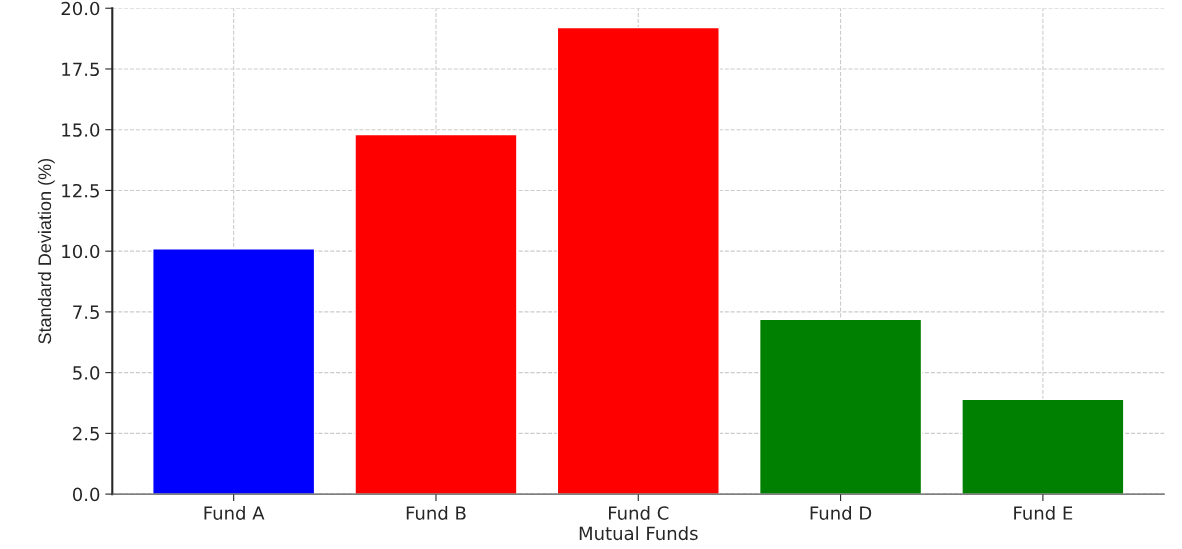 The height and width of the screenshot is (549, 1182). What do you see at coordinates (80, 190) in the screenshot?
I see `y-tick-label: 12.5` at bounding box center [80, 190].